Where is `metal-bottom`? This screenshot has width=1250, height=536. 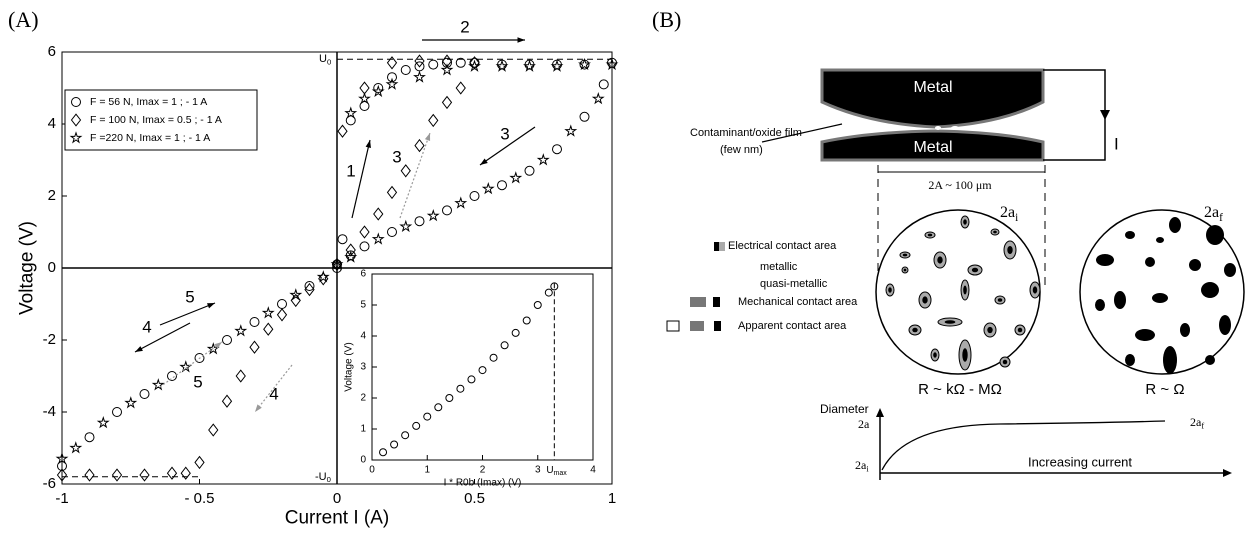
metal-bottom is located at coordinates (932, 145).